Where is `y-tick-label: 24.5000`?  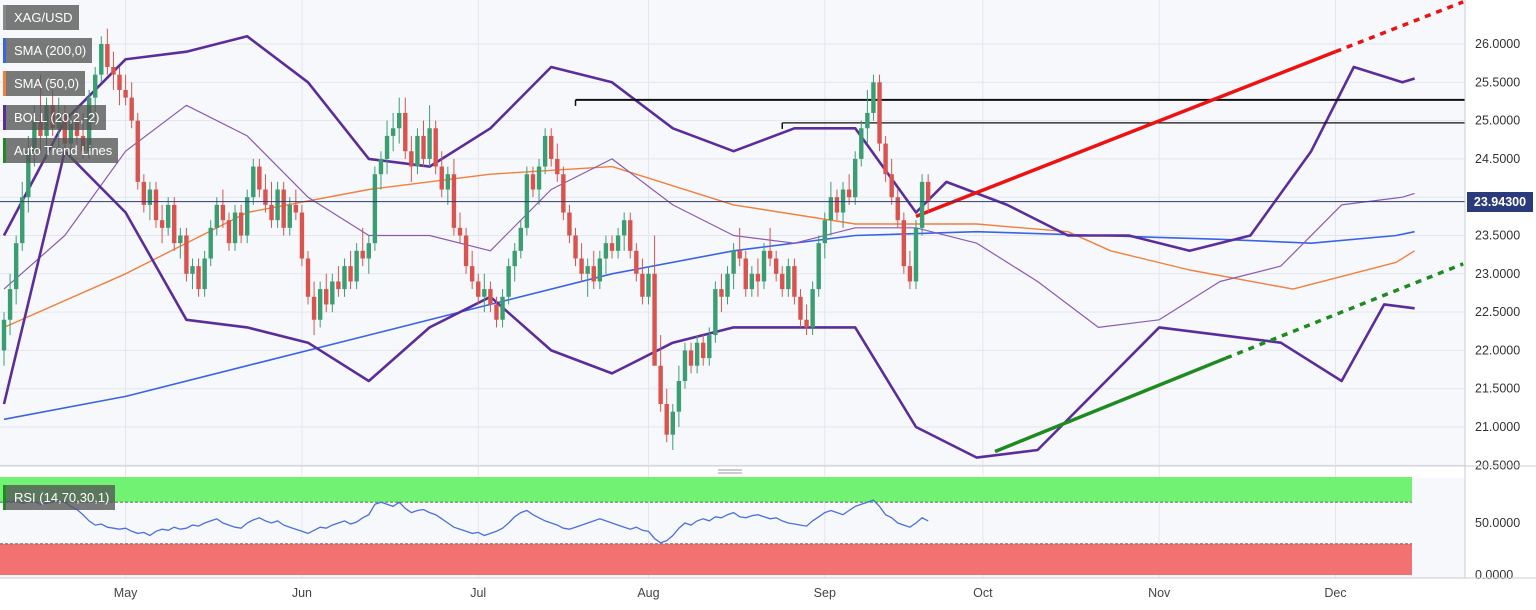
y-tick-label: 24.5000 is located at coordinates (1497, 159).